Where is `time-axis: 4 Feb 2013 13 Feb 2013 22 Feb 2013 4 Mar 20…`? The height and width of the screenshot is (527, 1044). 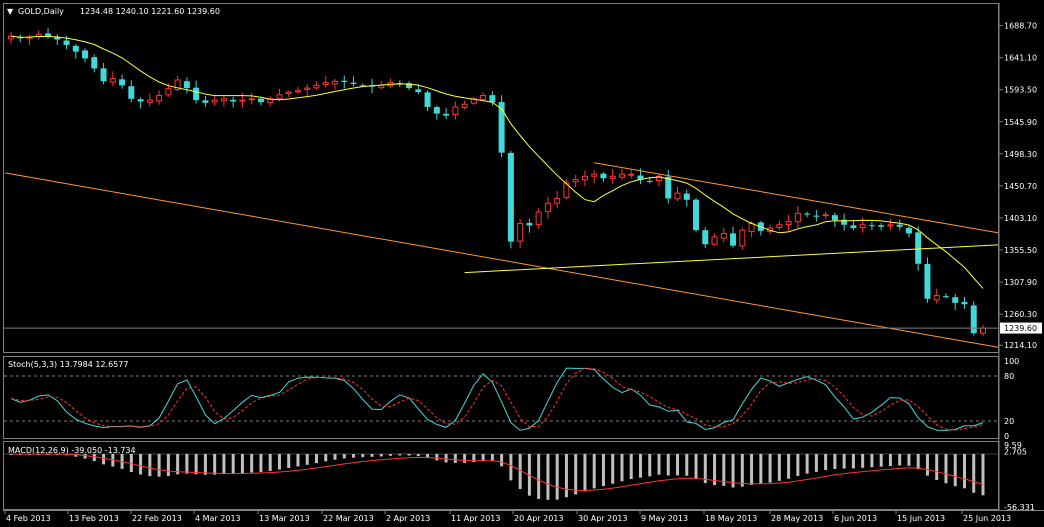 time-axis: 4 Feb 2013 13 Feb 2013 22 Feb 2013 4 Mar 20… is located at coordinates (507, 516).